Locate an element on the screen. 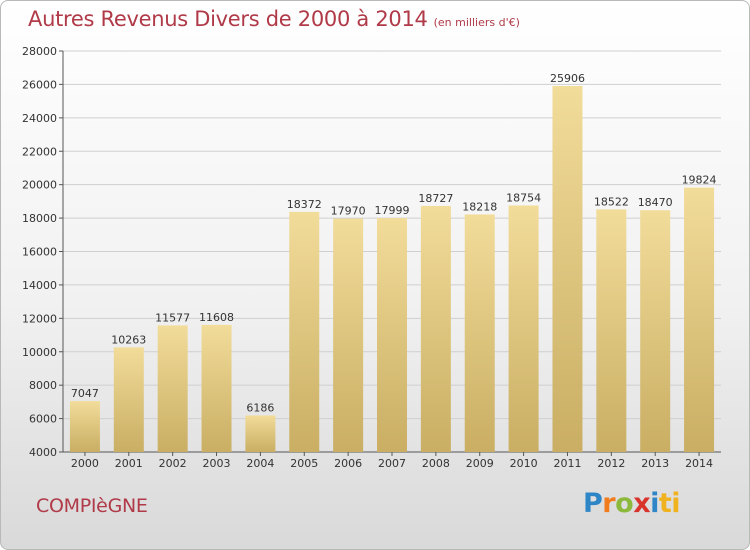  value-label: 18470 is located at coordinates (655, 202).